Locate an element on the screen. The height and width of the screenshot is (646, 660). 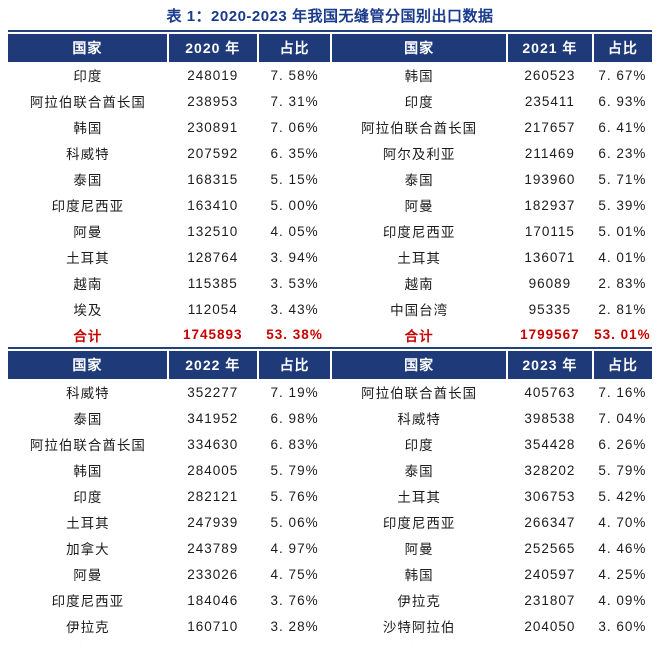
value-cell: 354428 is located at coordinates (550, 444).